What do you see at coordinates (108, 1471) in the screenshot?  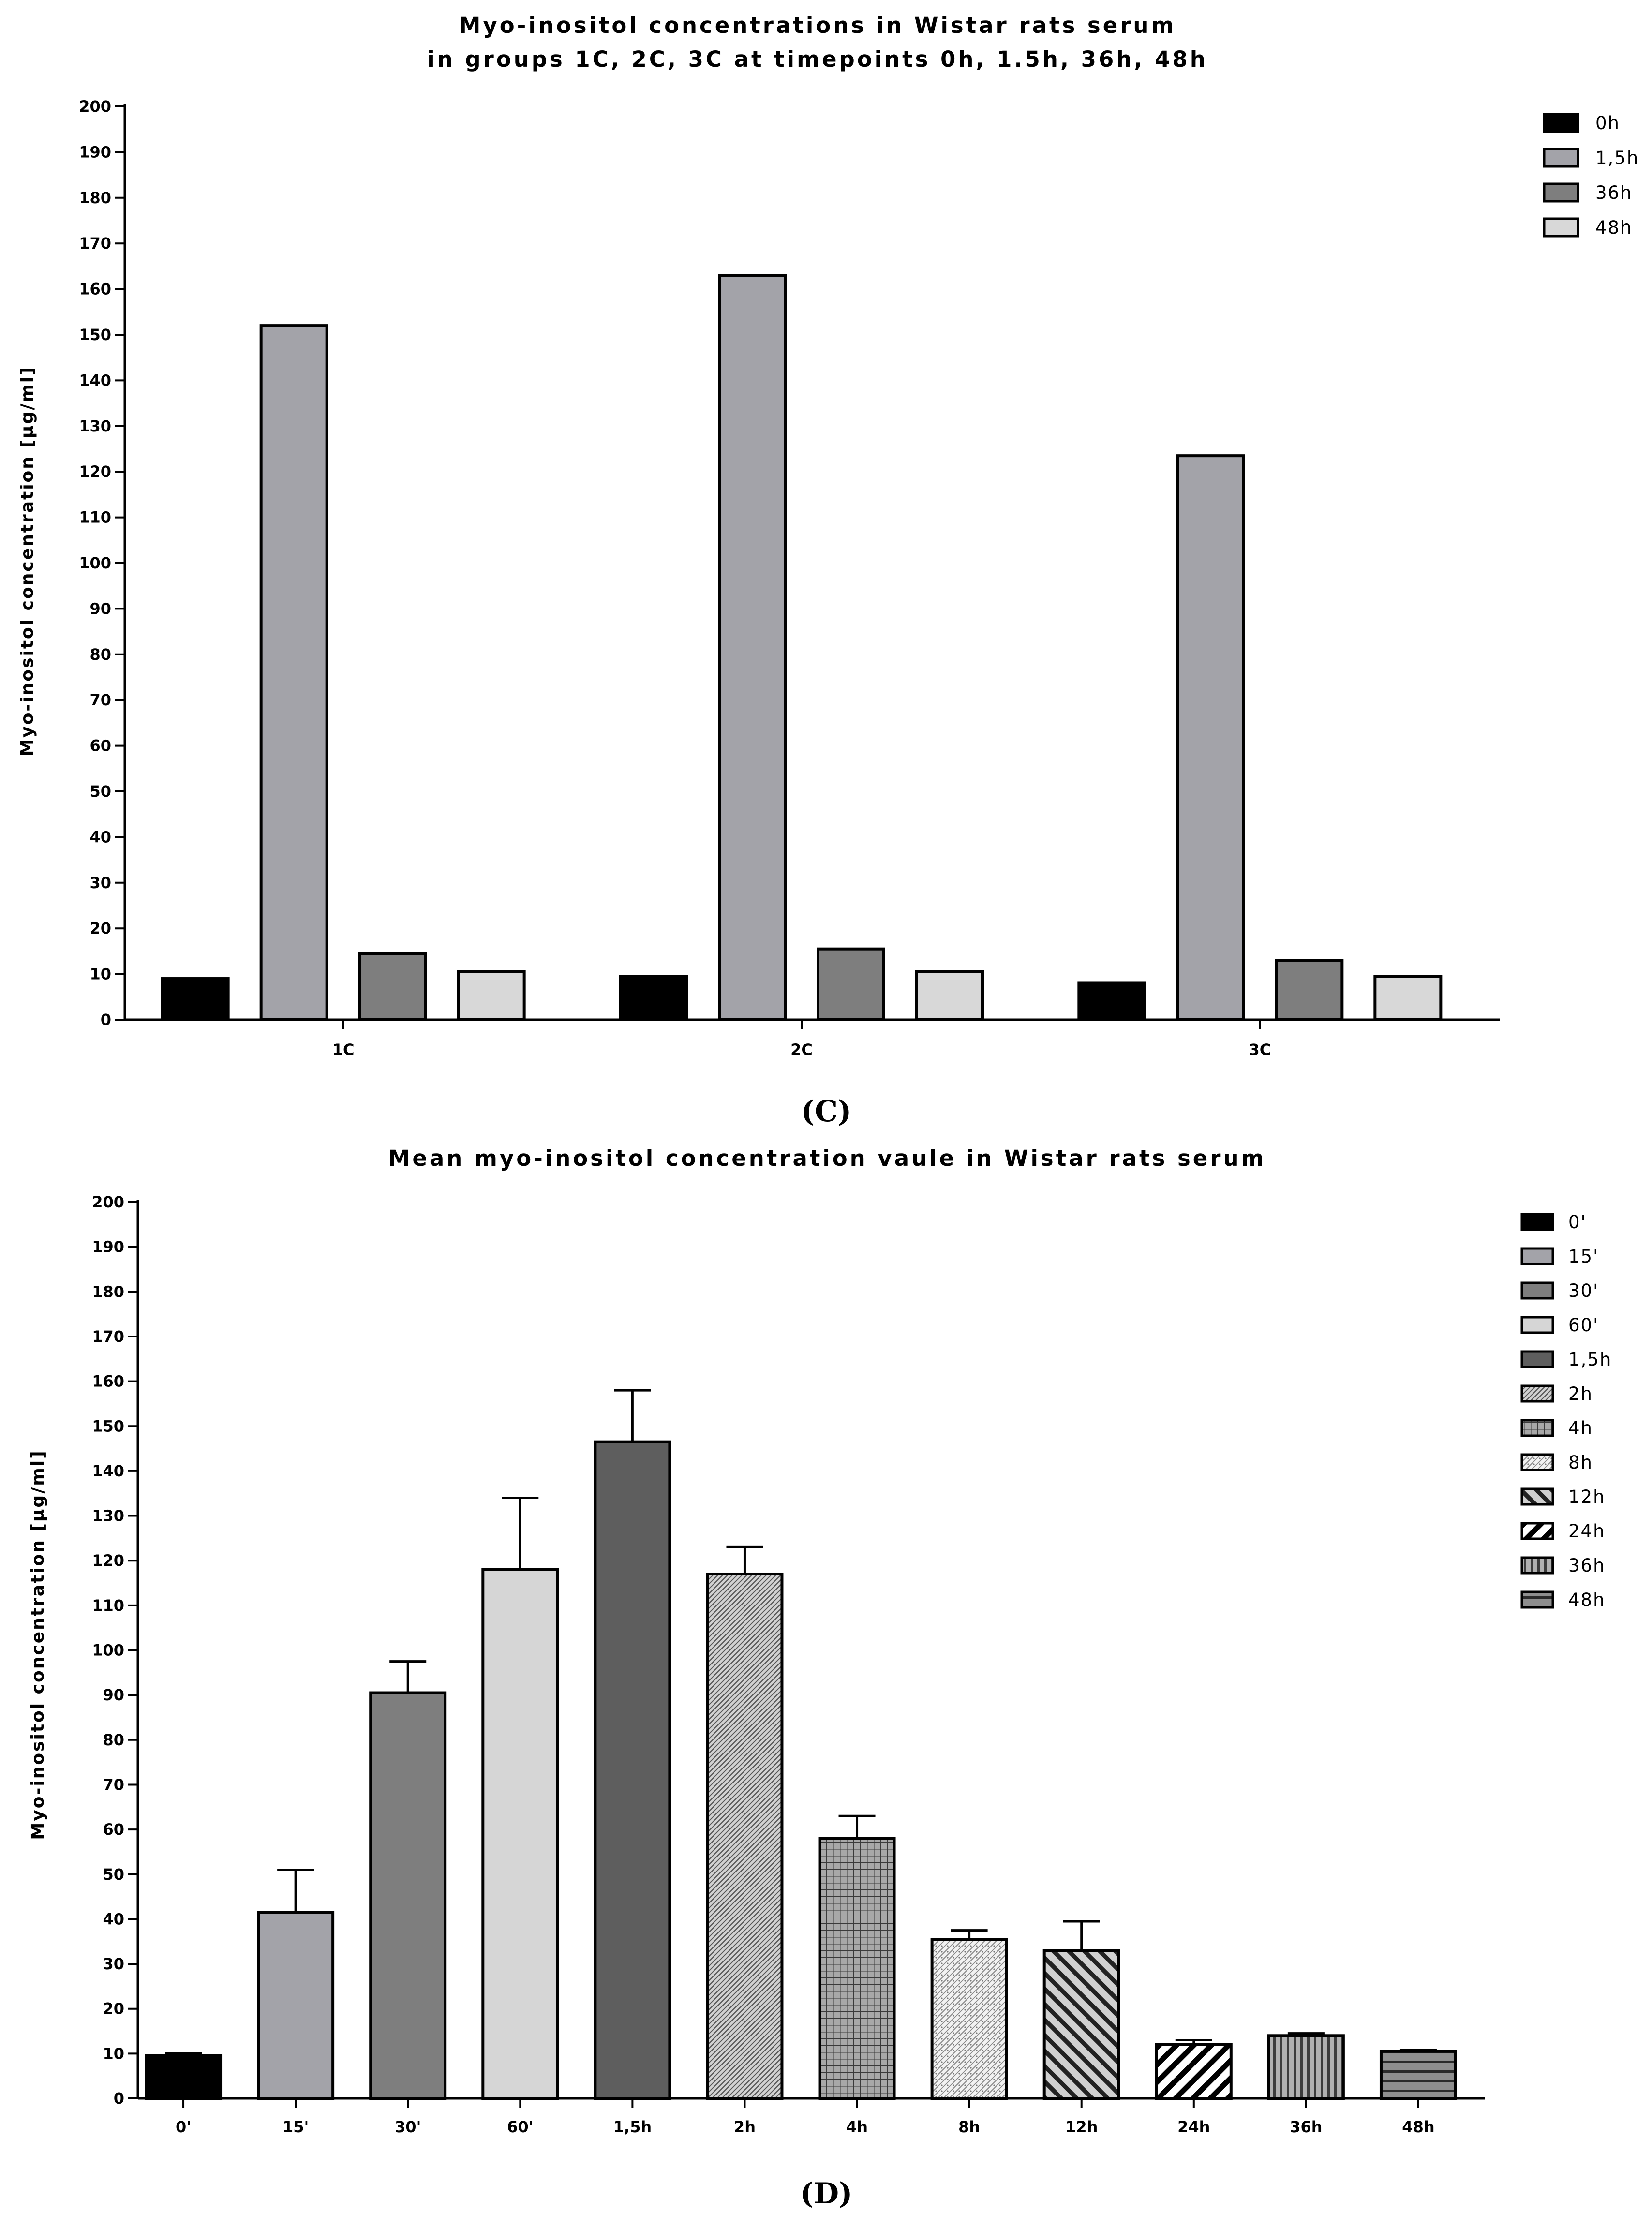 I see `chart-d-y-tick-label: 140` at bounding box center [108, 1471].